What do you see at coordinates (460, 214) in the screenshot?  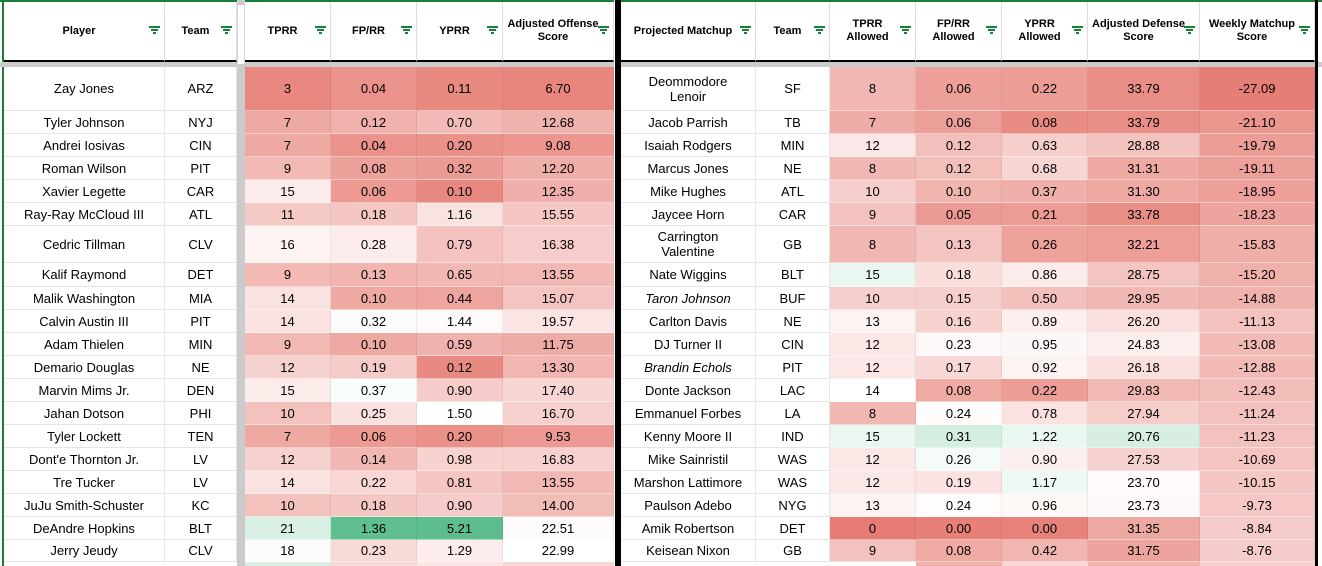 I see `stat-cell: 1.16` at bounding box center [460, 214].